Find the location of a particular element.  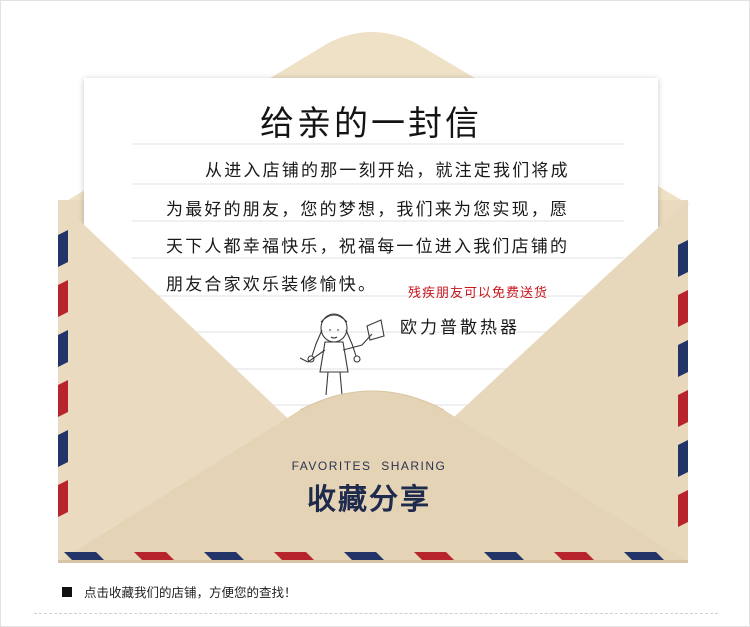

letter-title: 给亲的一封信 is located at coordinates (371, 124).